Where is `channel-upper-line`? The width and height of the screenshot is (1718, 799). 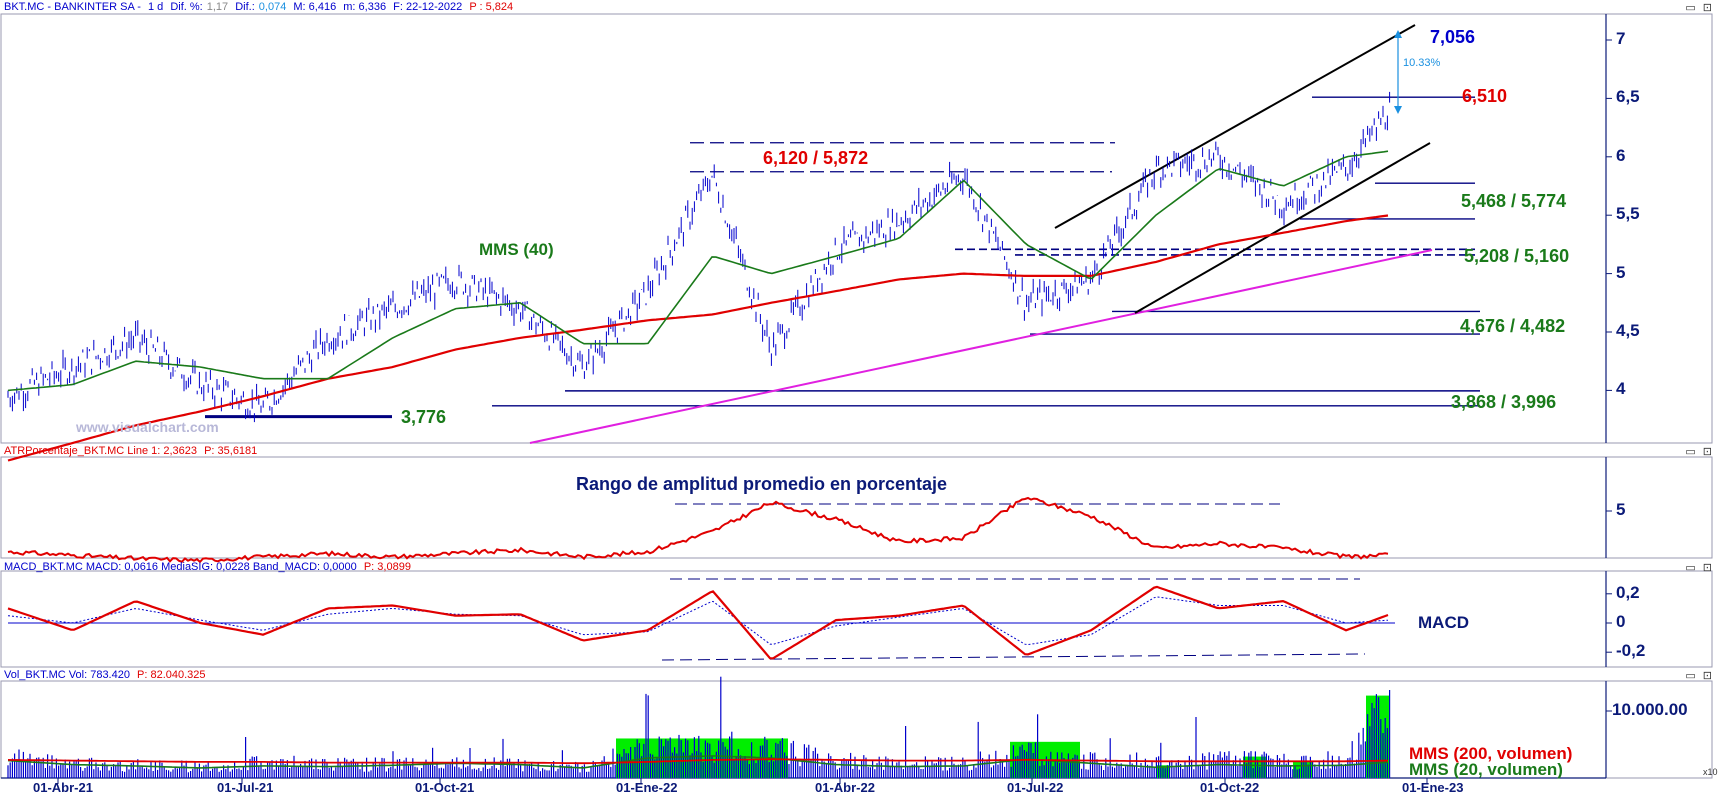
channel-upper-line is located at coordinates (1235, 126).